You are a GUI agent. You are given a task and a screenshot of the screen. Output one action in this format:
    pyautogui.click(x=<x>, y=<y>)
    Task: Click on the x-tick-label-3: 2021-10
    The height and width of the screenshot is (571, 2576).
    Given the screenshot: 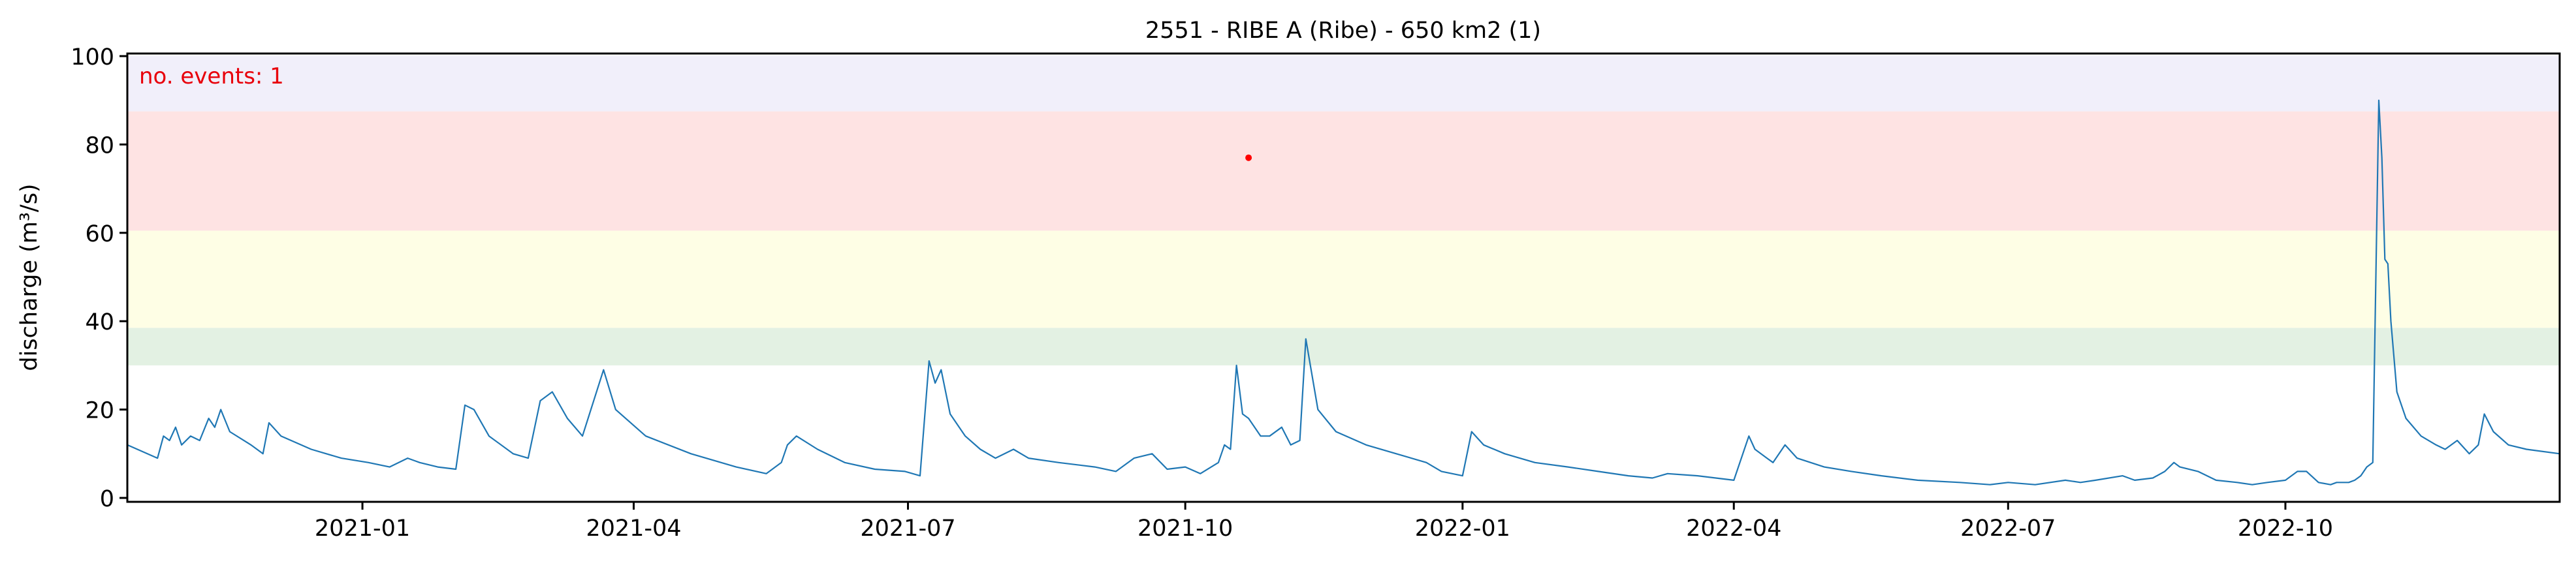 What is the action you would take?
    pyautogui.click(x=1185, y=529)
    